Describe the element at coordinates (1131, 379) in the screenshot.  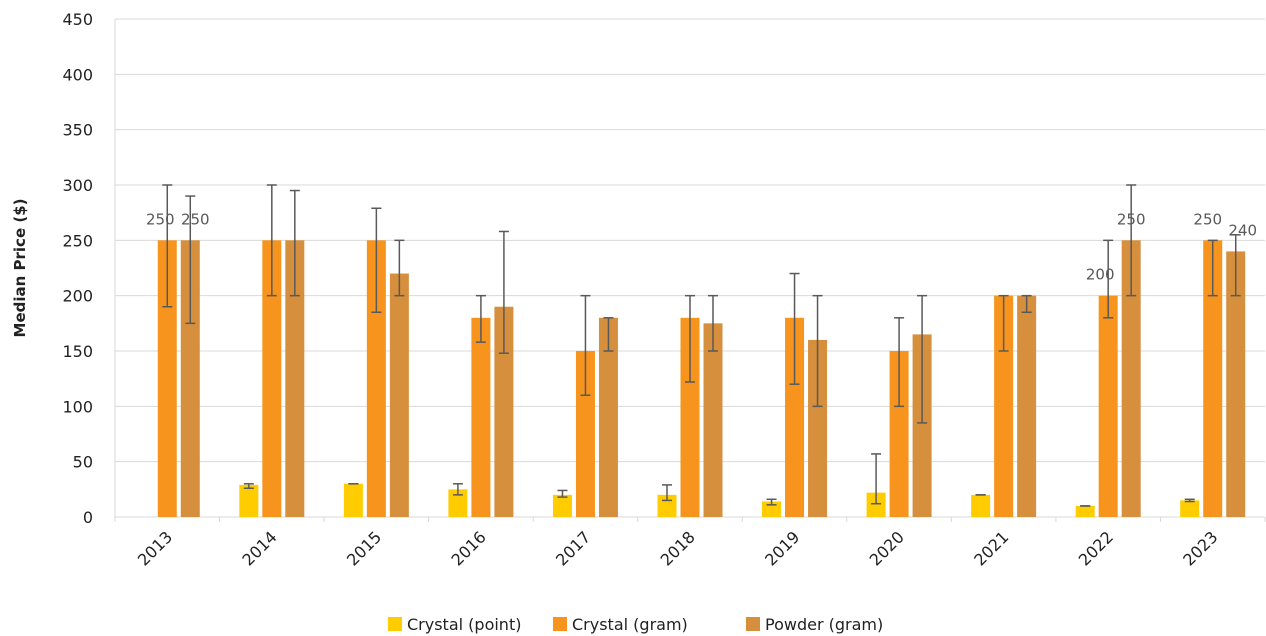
I see `bar-powder-gram-2022` at that location.